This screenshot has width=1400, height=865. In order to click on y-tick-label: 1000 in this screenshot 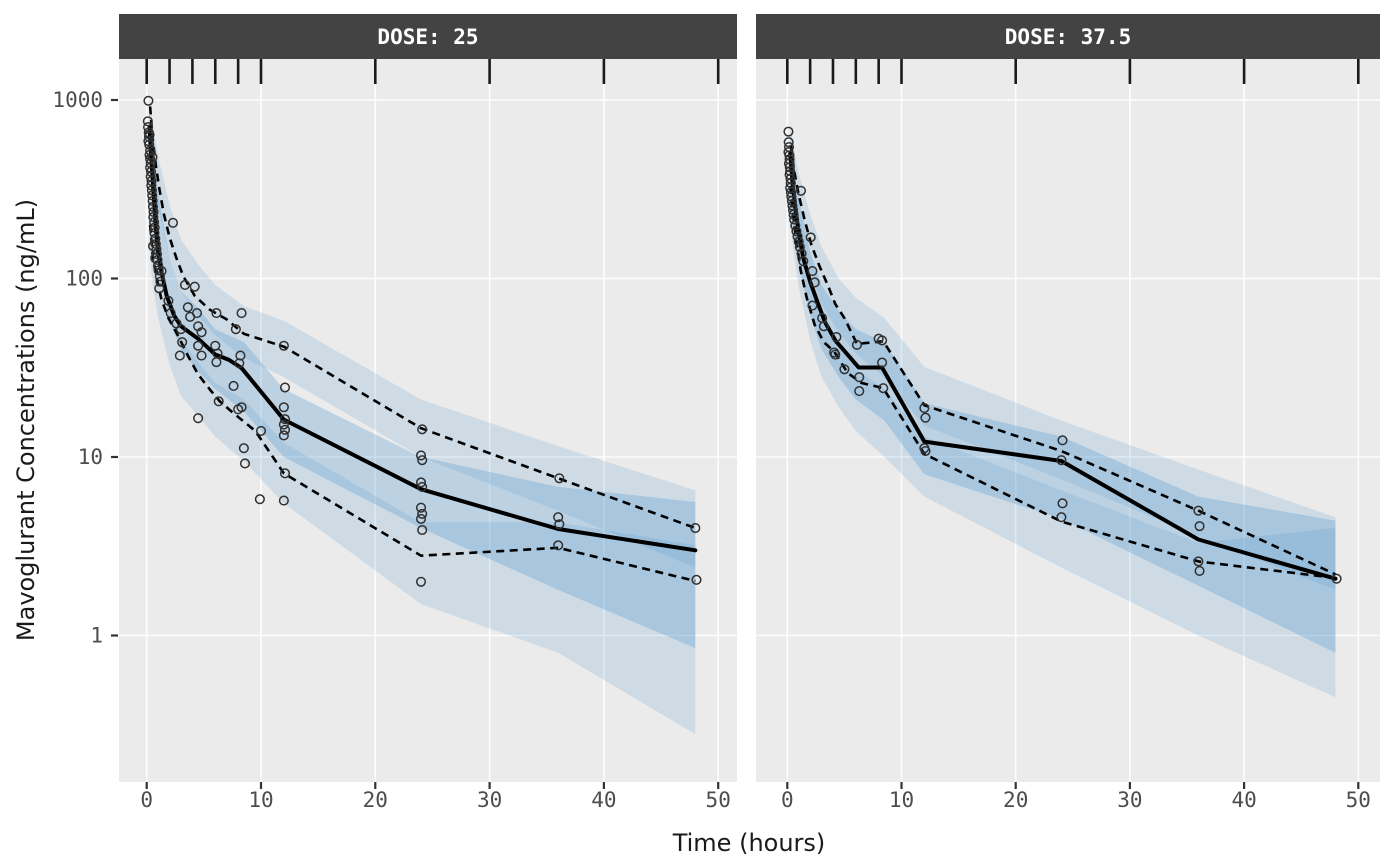, I will do `click(77, 100)`.